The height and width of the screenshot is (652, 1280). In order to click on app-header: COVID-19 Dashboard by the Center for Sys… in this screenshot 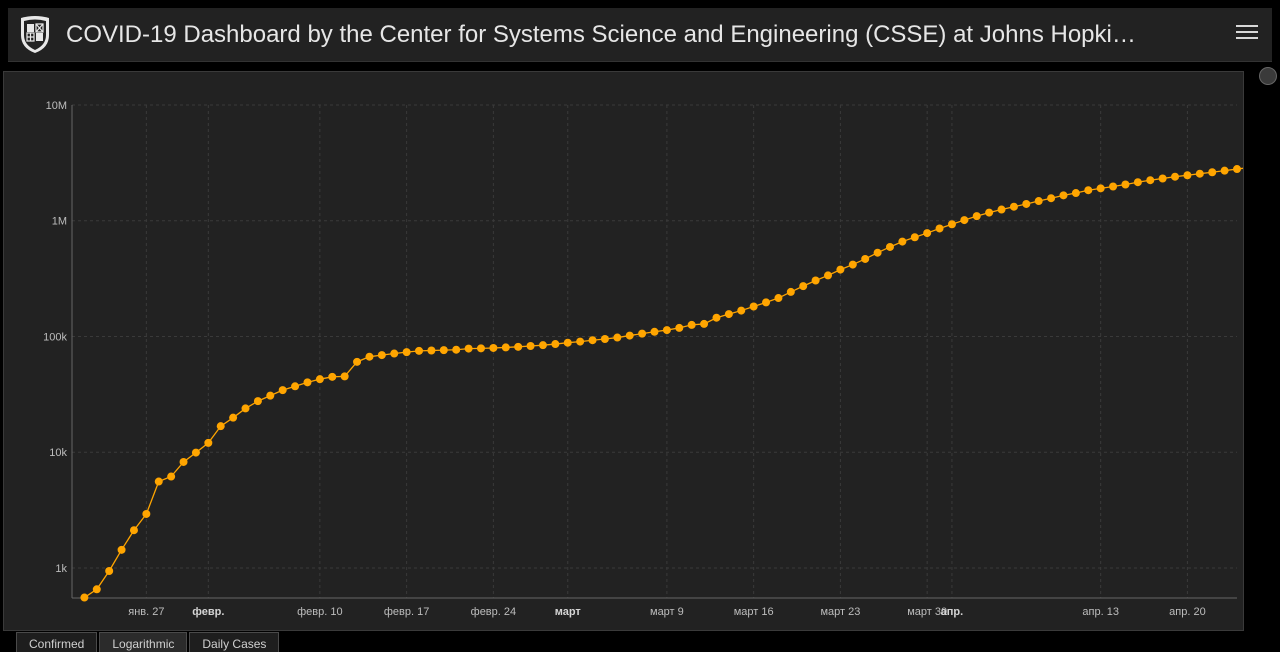, I will do `click(640, 35)`.